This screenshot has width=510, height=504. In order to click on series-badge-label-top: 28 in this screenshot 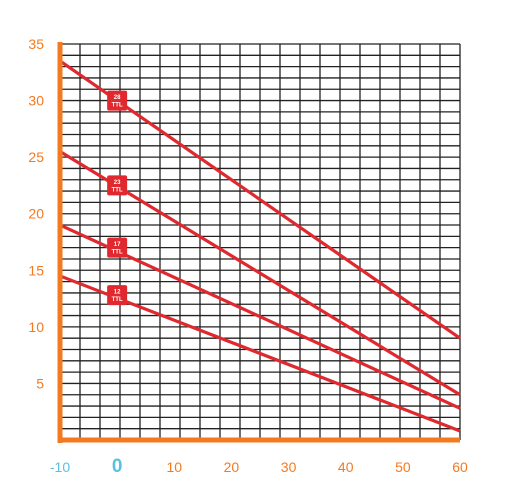, I will do `click(117, 98)`.